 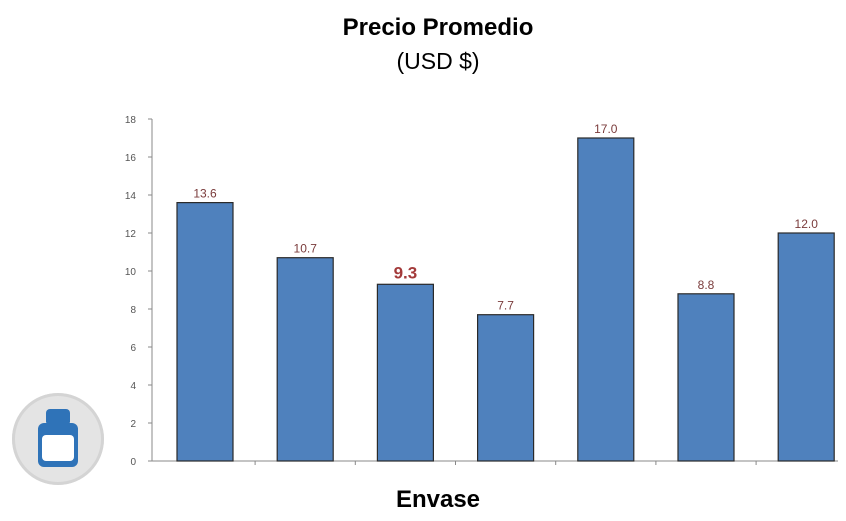 I want to click on y-tick-label: 12, so click(x=131, y=234).